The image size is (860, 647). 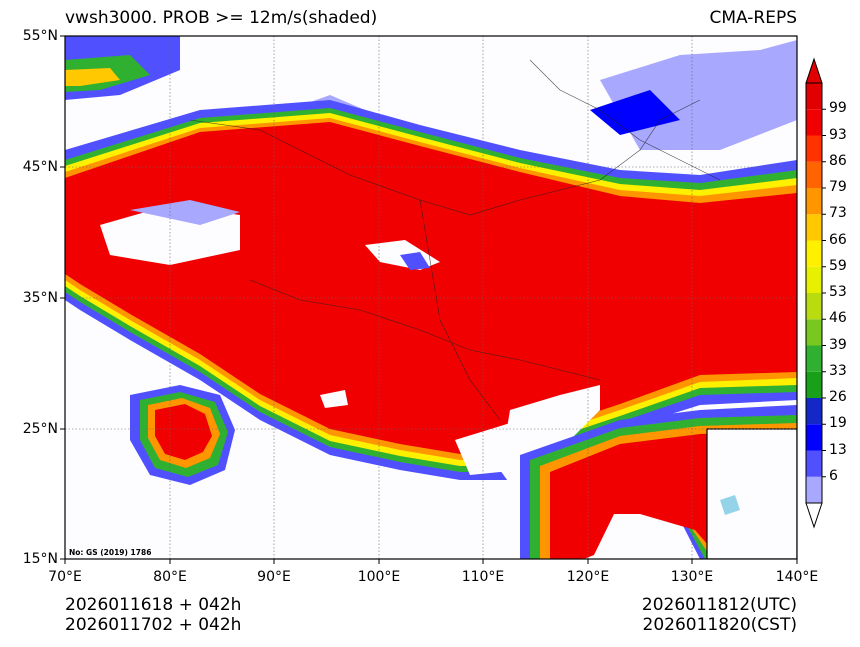 What do you see at coordinates (838, 292) in the screenshot?
I see `colorbar-label: 53` at bounding box center [838, 292].